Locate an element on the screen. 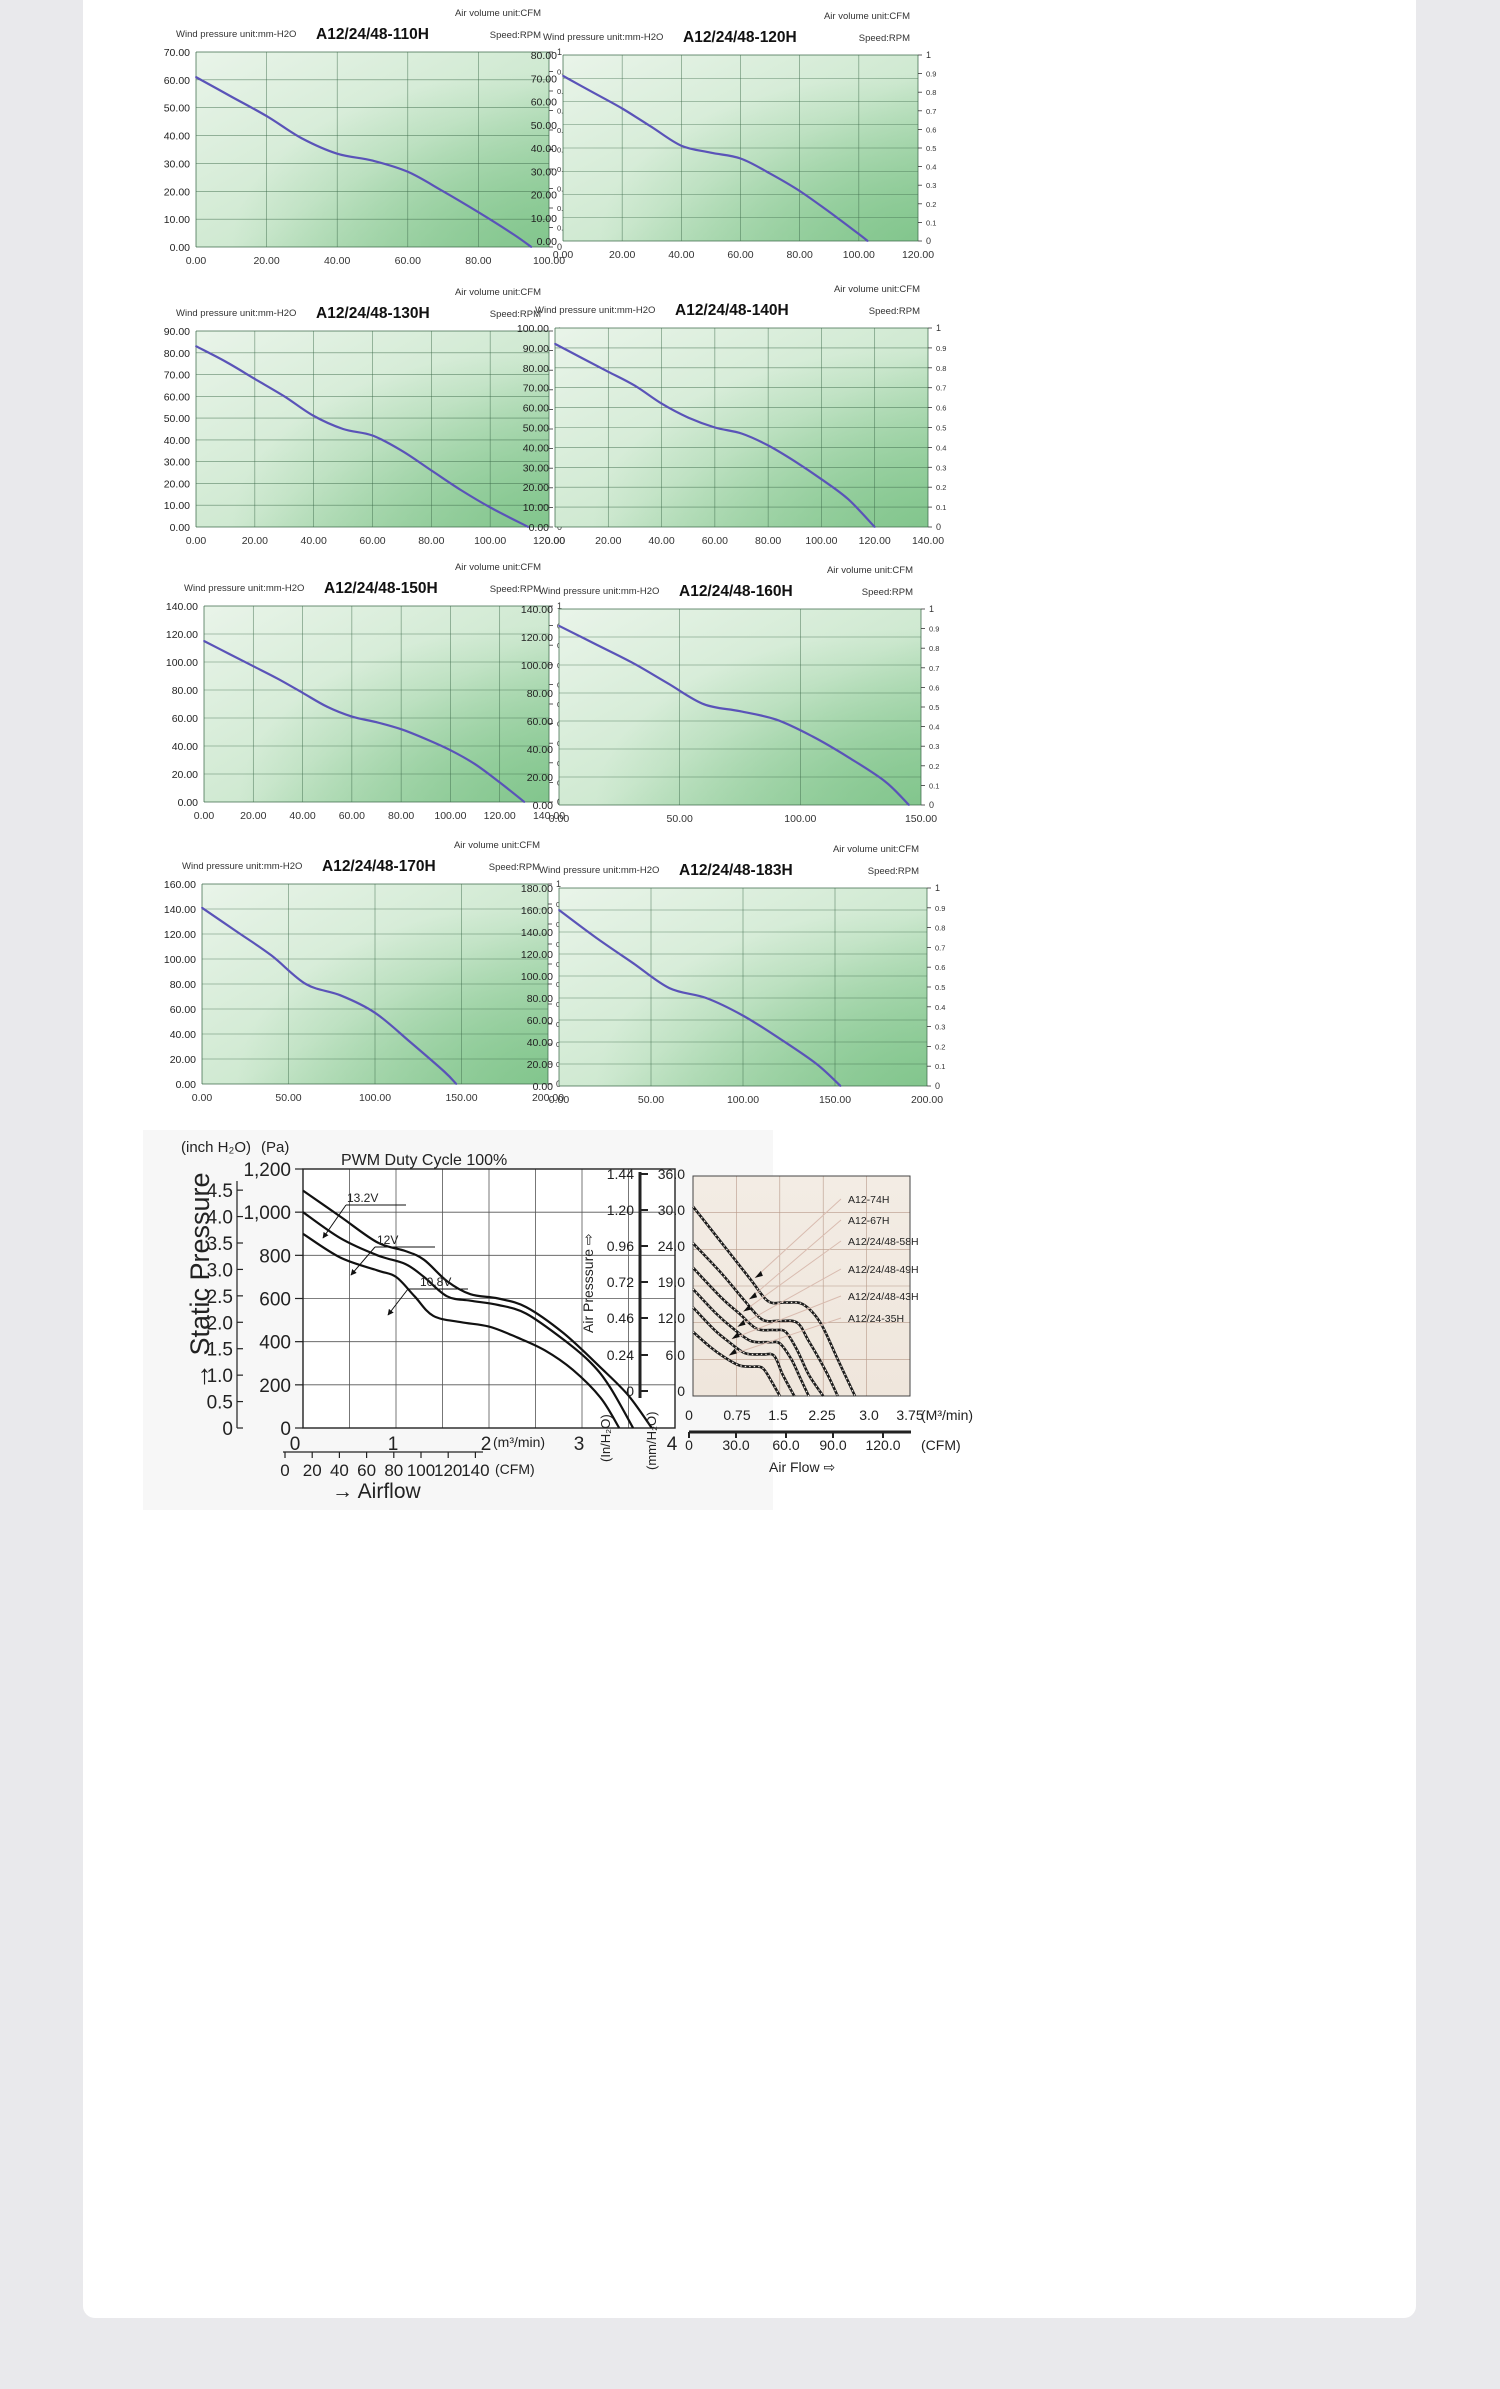  y-tick-label: 120.00 is located at coordinates (537, 638).